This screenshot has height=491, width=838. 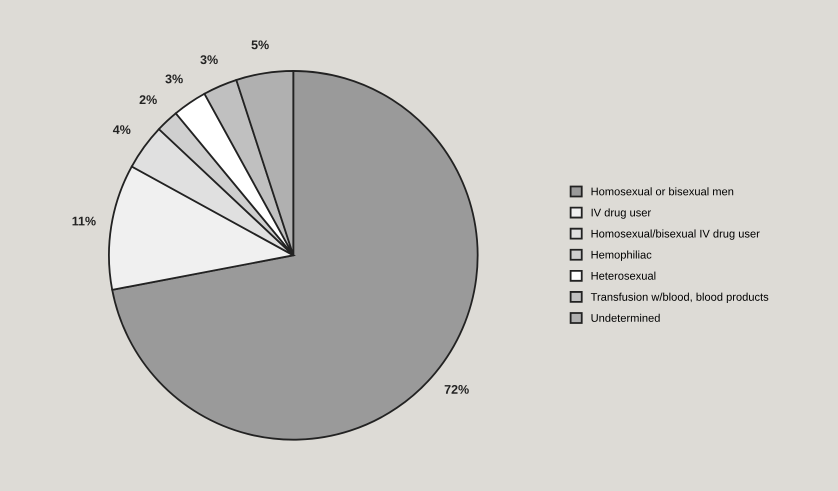 What do you see at coordinates (679, 298) in the screenshot?
I see `legend-label: Transfusion w/blood, blood products` at bounding box center [679, 298].